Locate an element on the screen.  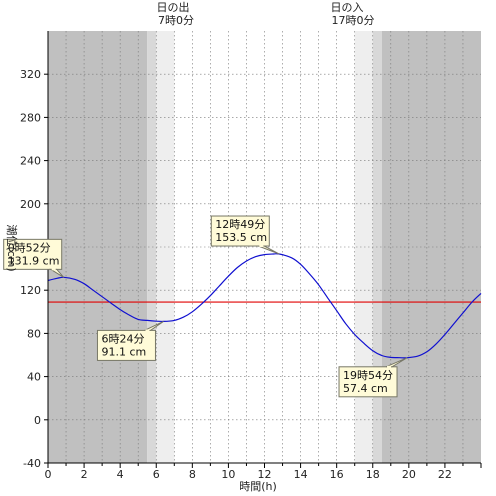
sunrise-time-label: 7時0分 is located at coordinates (176, 20).